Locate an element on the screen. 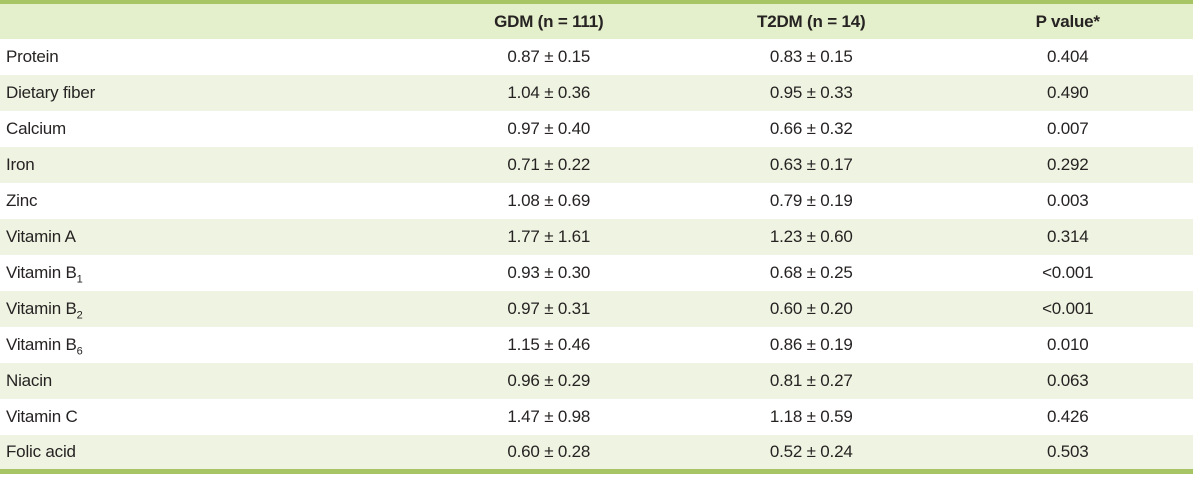 This screenshot has width=1200, height=480. row-label: Zinc is located at coordinates (209, 201).